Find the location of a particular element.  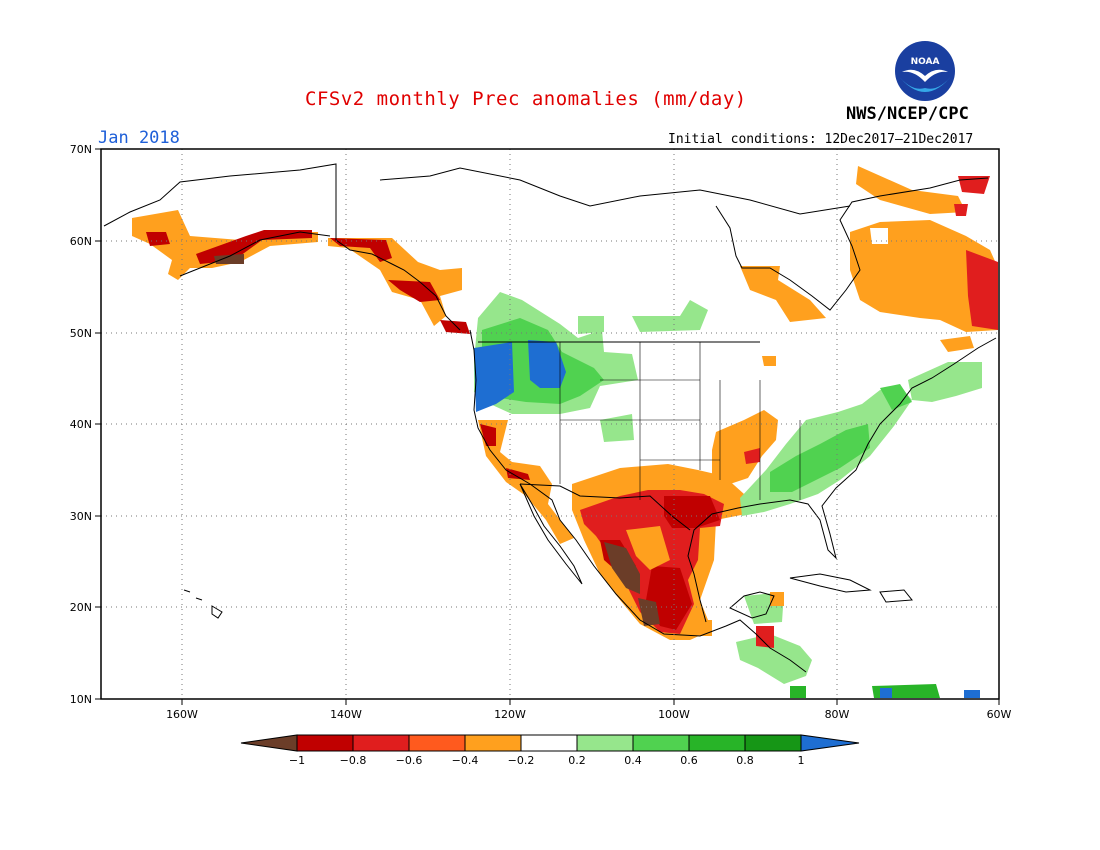

anomaly-california-red is located at coordinates (505, 452).